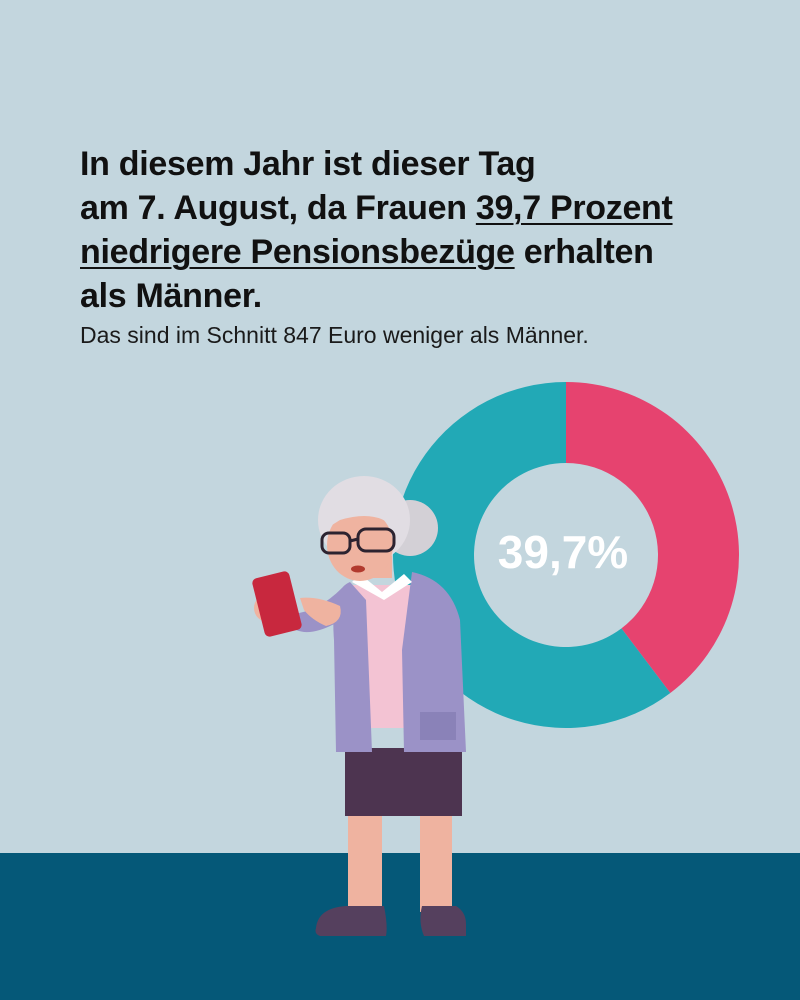  What do you see at coordinates (320, 611) in the screenshot?
I see `woman-hand-right` at bounding box center [320, 611].